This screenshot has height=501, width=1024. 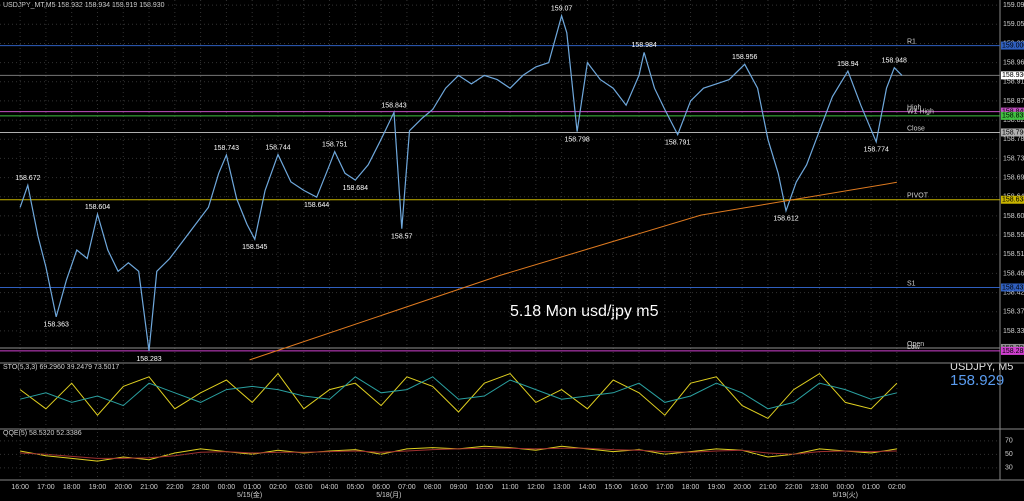 What do you see at coordinates (914, 107) in the screenshot?
I see `level-name: High` at bounding box center [914, 107].